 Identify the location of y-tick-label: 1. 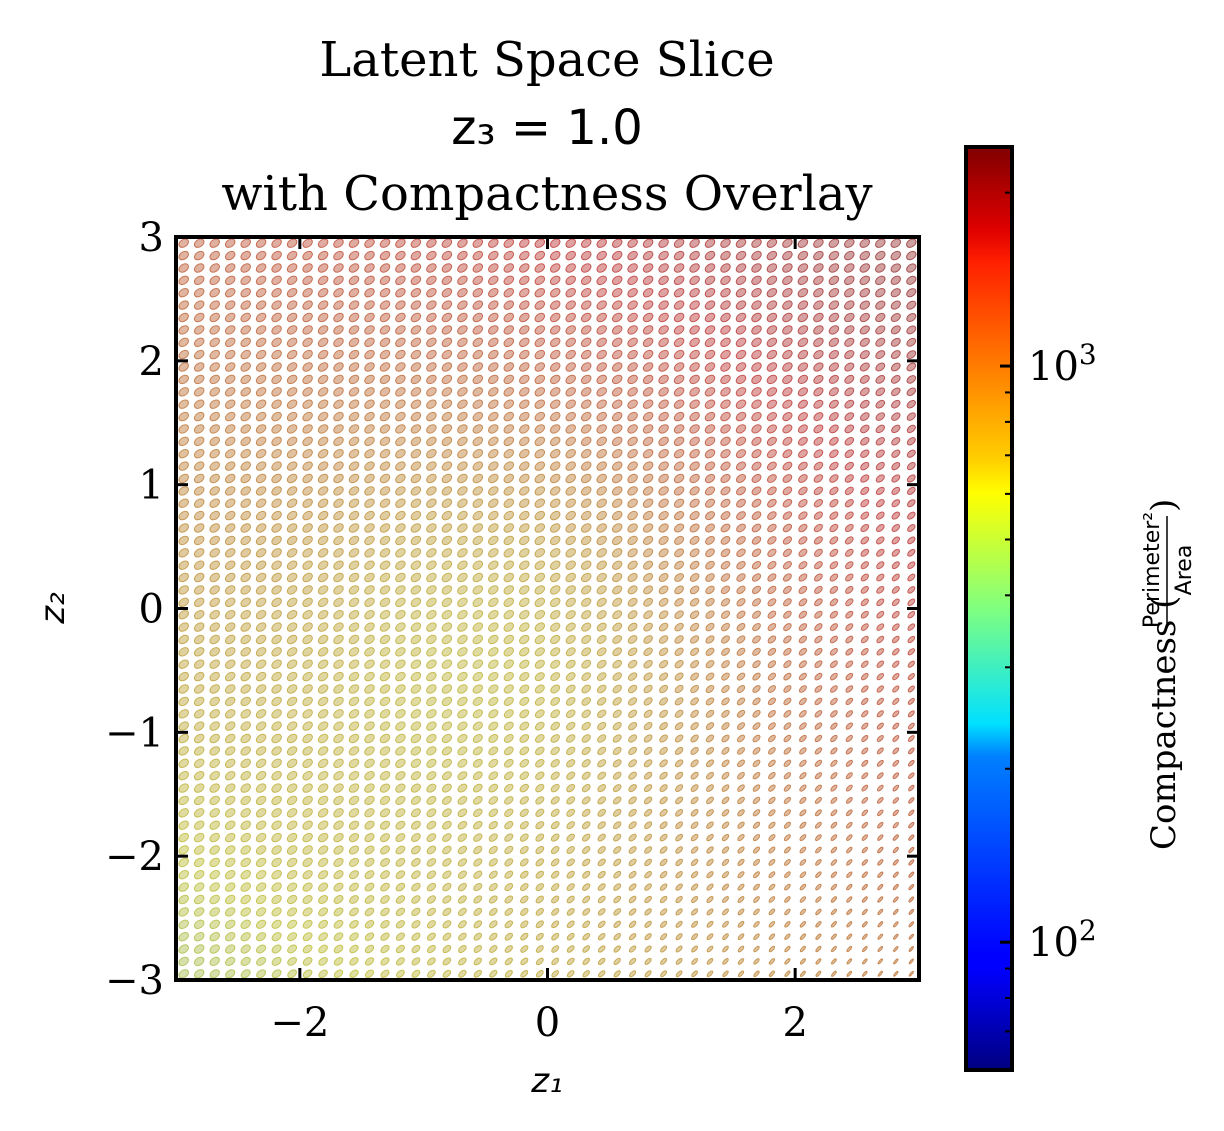
(151, 486).